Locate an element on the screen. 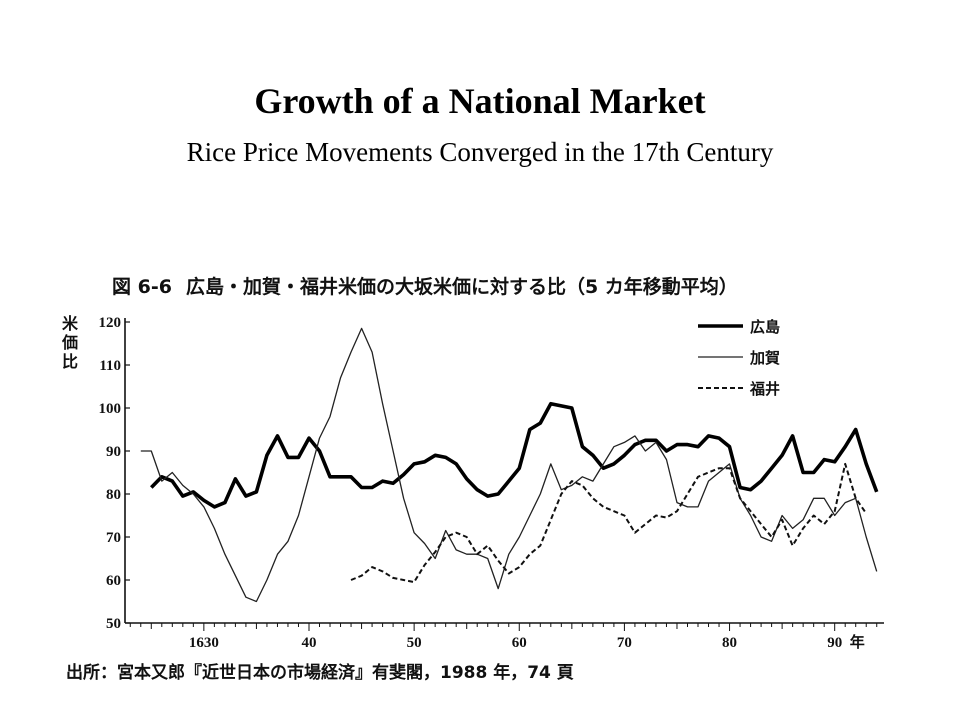  y-tick-label: 70 is located at coordinates (113, 538).